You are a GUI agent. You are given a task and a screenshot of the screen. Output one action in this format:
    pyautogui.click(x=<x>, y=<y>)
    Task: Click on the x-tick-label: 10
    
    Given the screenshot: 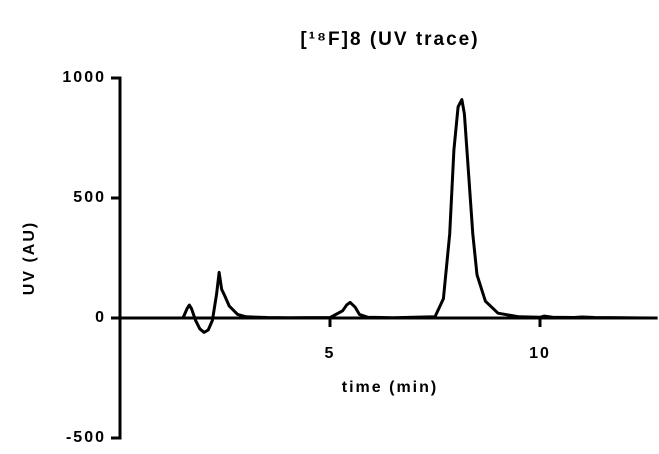 What is the action you would take?
    pyautogui.click(x=540, y=353)
    